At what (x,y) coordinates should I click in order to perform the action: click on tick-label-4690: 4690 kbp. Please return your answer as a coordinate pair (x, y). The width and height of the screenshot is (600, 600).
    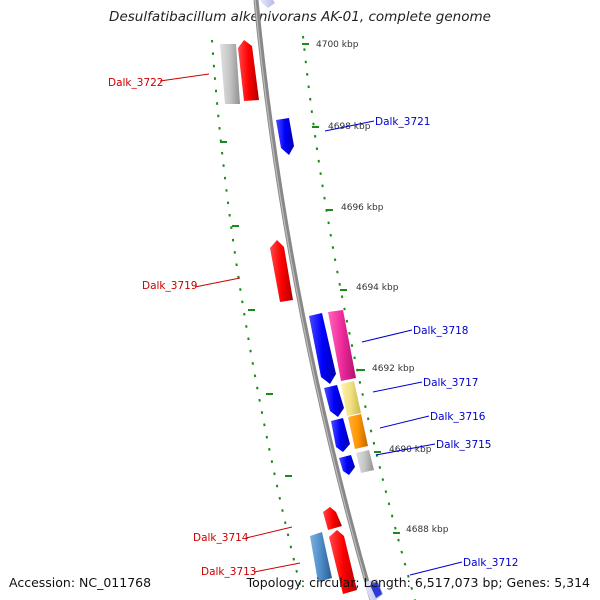
    Looking at the image, I should click on (410, 450).